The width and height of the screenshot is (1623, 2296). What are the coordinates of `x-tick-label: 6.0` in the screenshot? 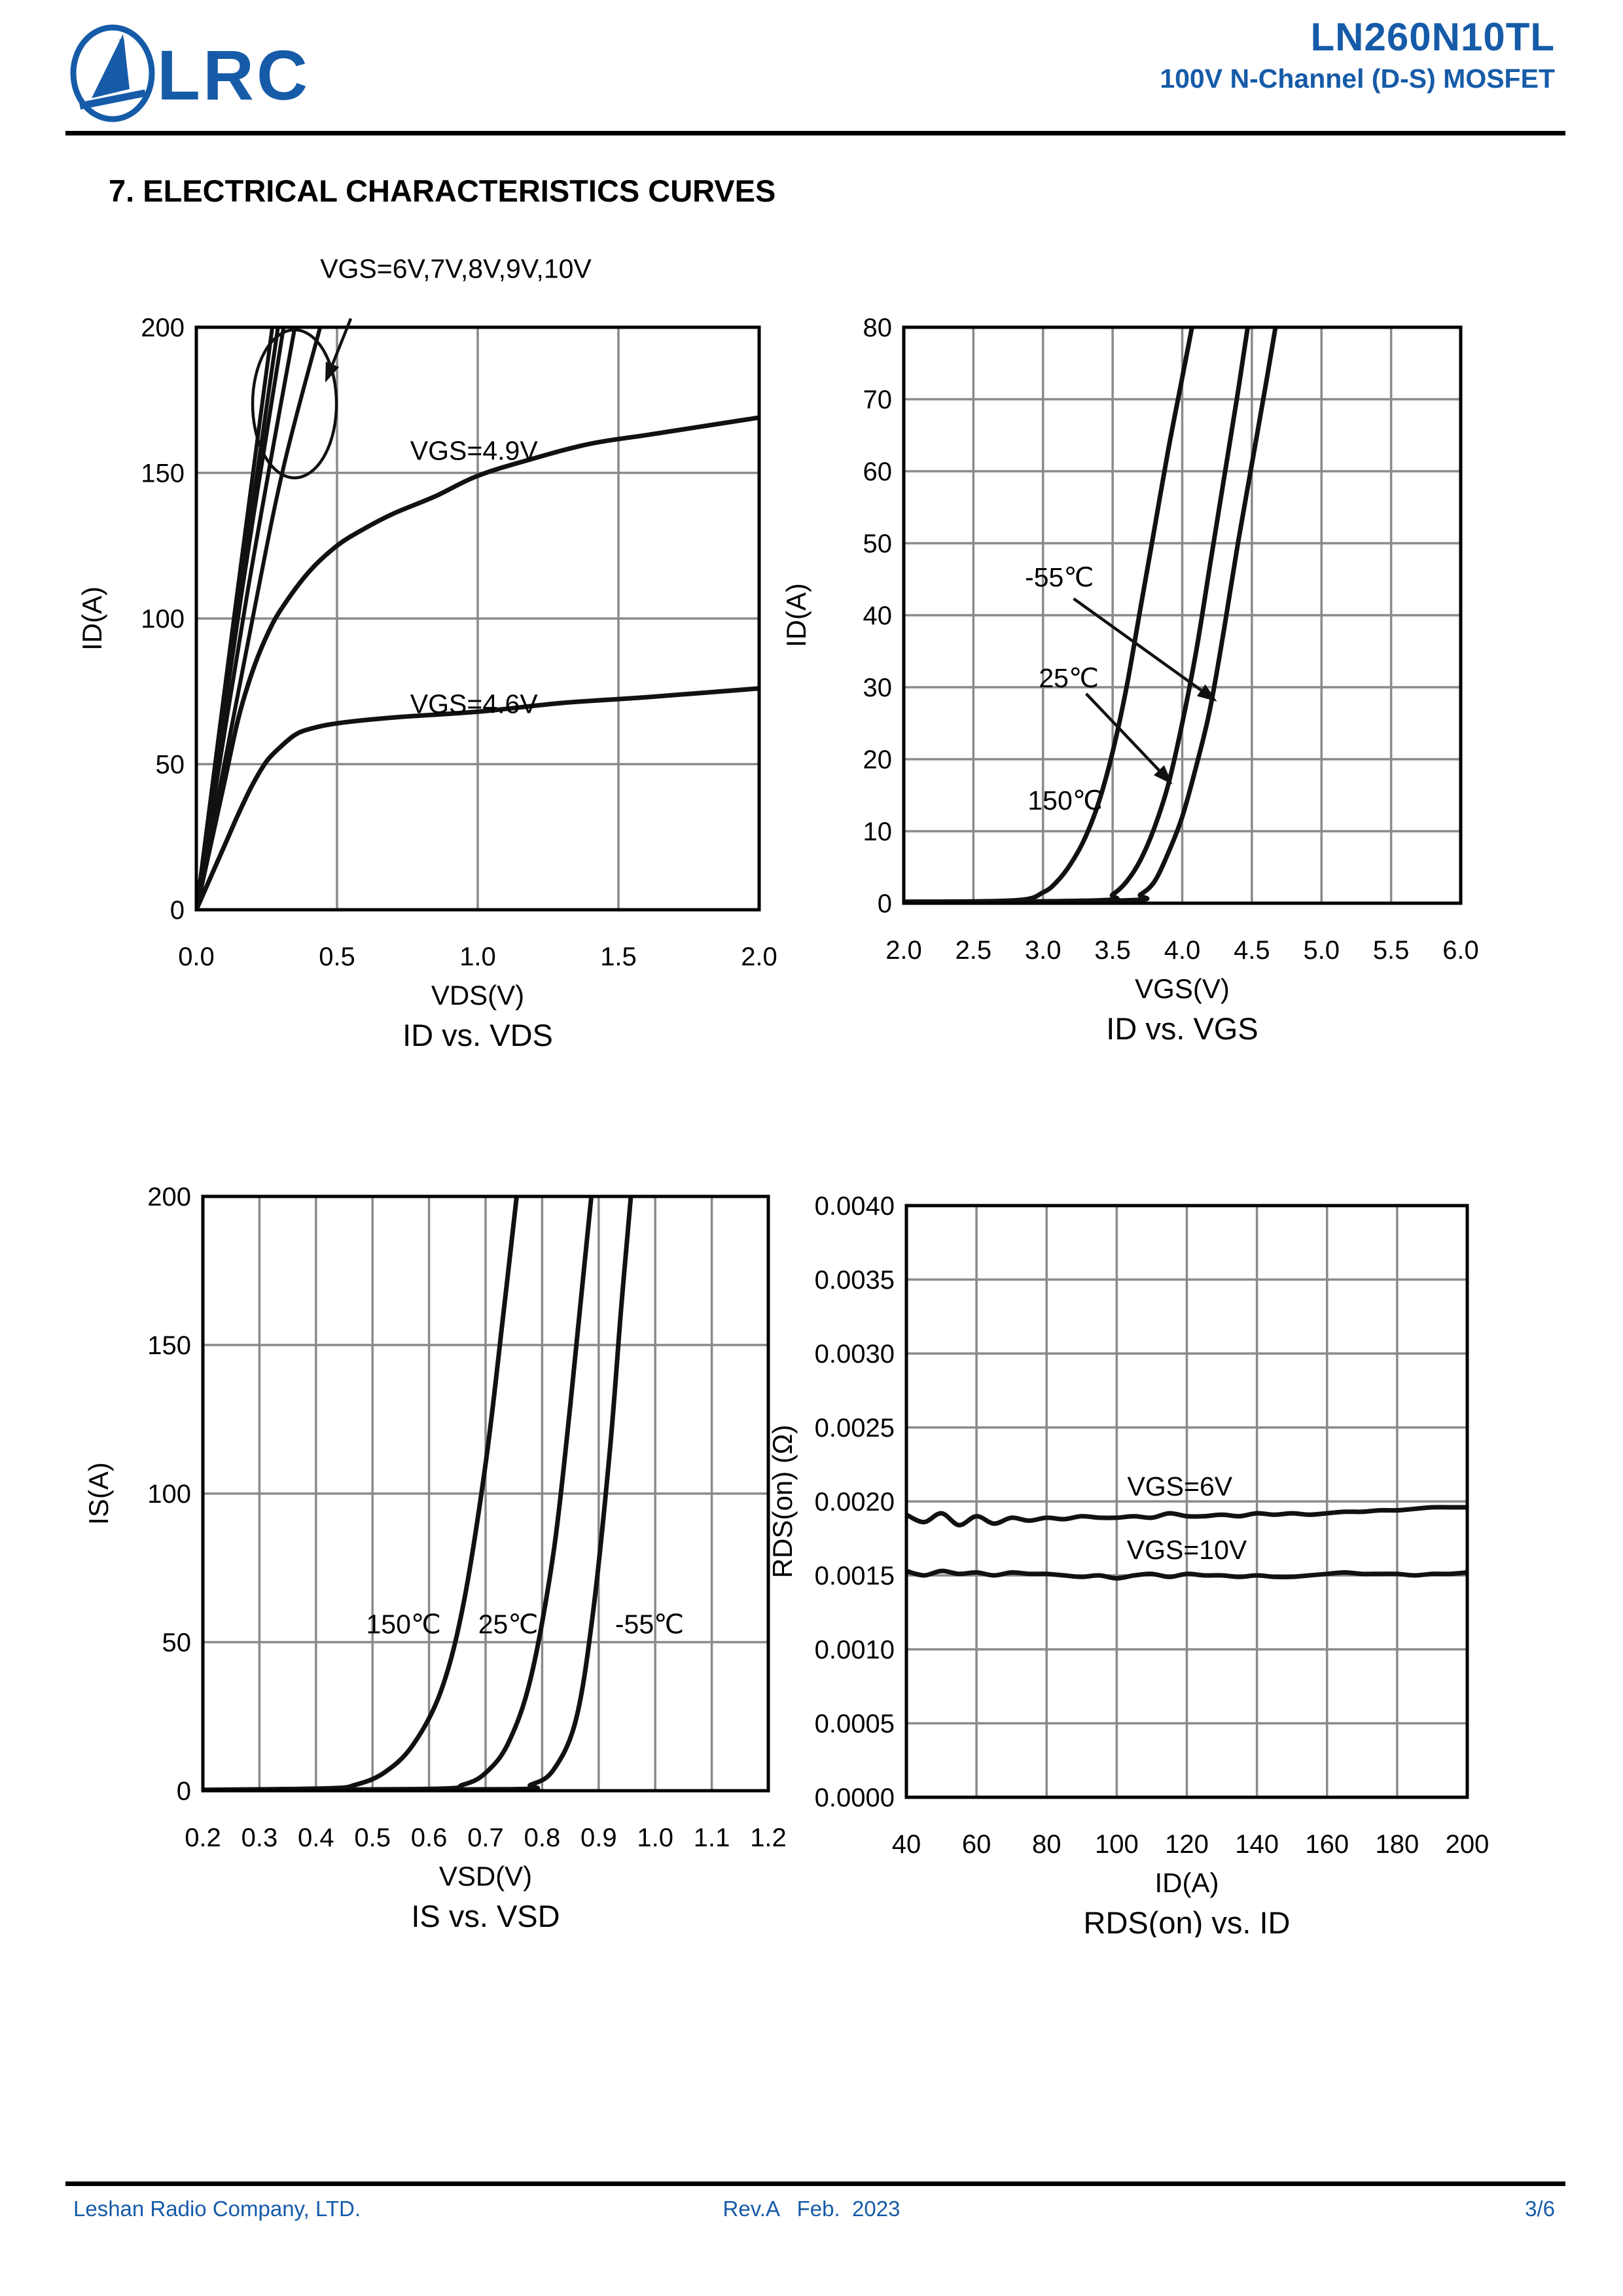 It's located at (1461, 950).